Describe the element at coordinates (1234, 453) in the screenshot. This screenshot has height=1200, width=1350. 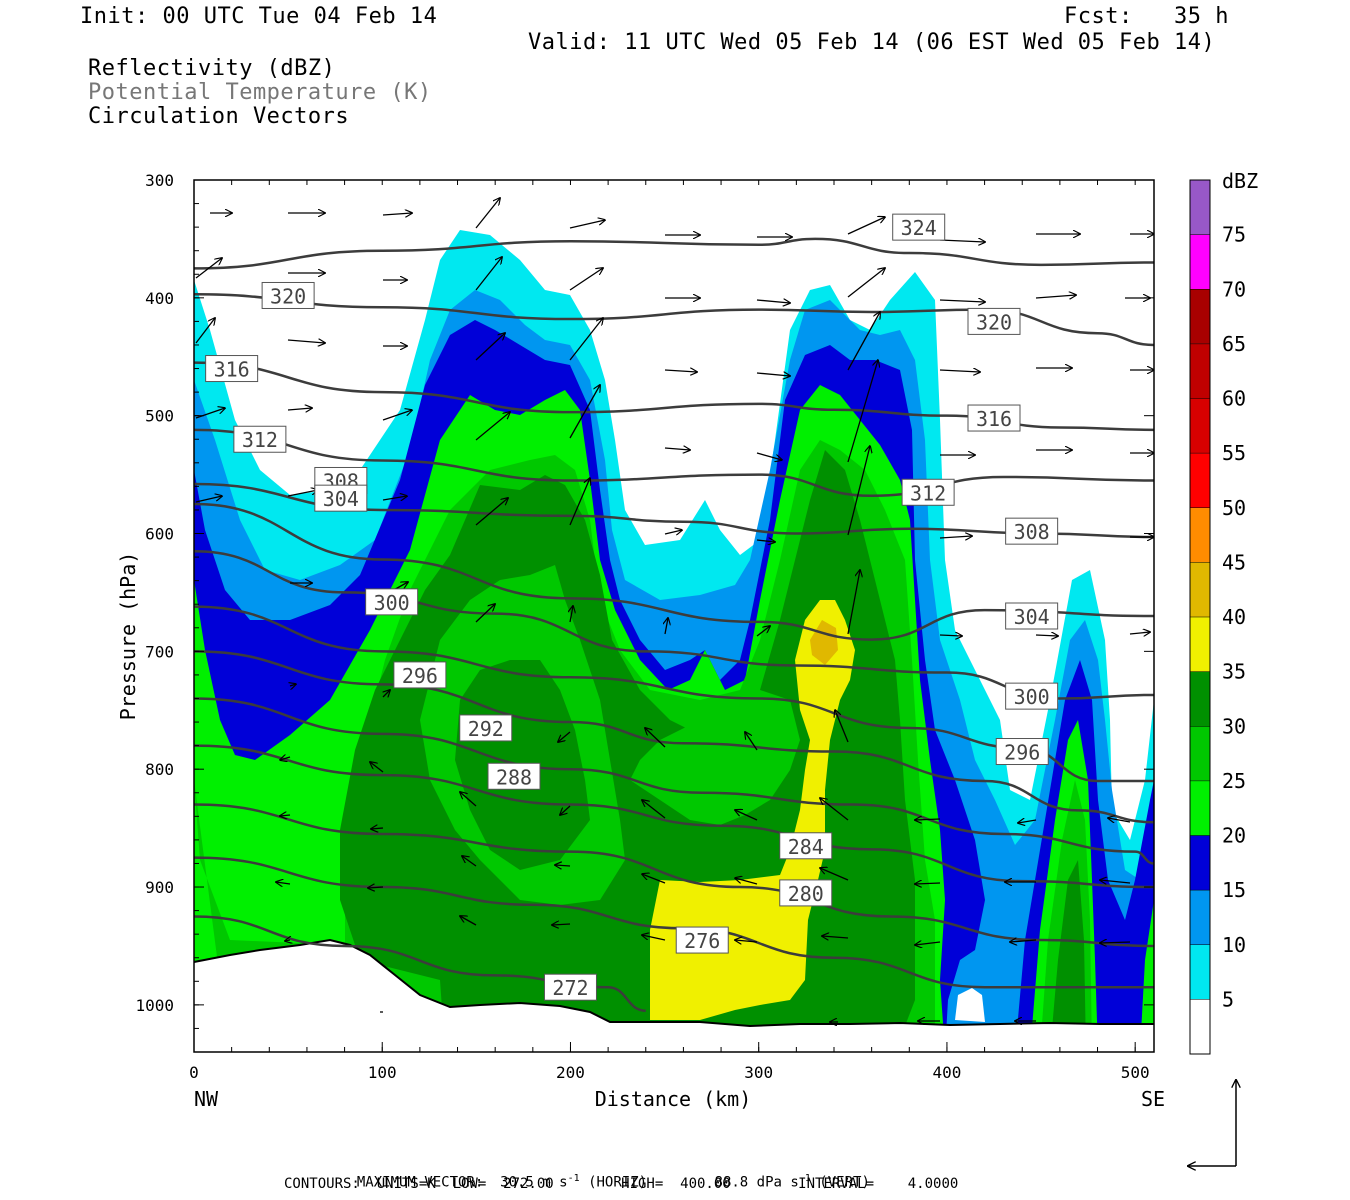
I see `colorbar-label: 55` at that location.